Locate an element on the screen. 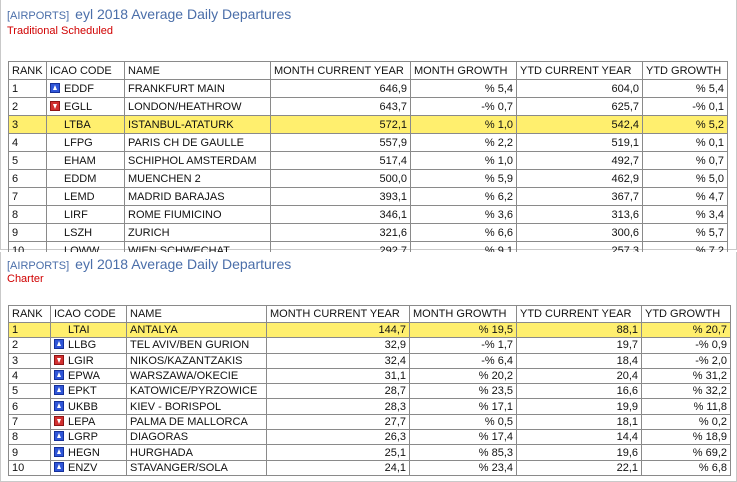 This screenshot has width=737, height=482. icao-cell: LGRP is located at coordinates (88, 437).